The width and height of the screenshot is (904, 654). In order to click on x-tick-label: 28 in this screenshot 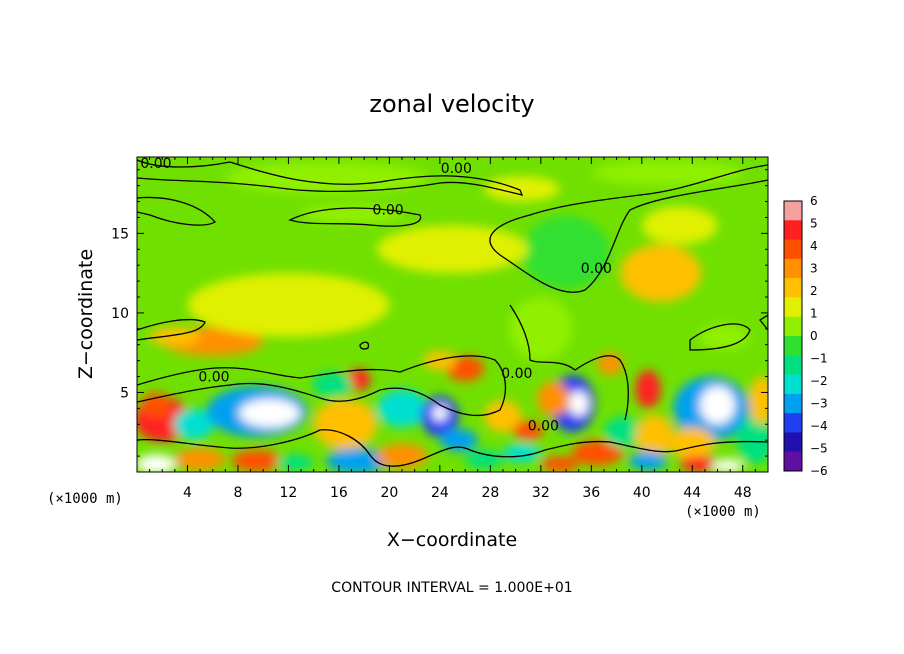, I will do `click(490, 493)`.